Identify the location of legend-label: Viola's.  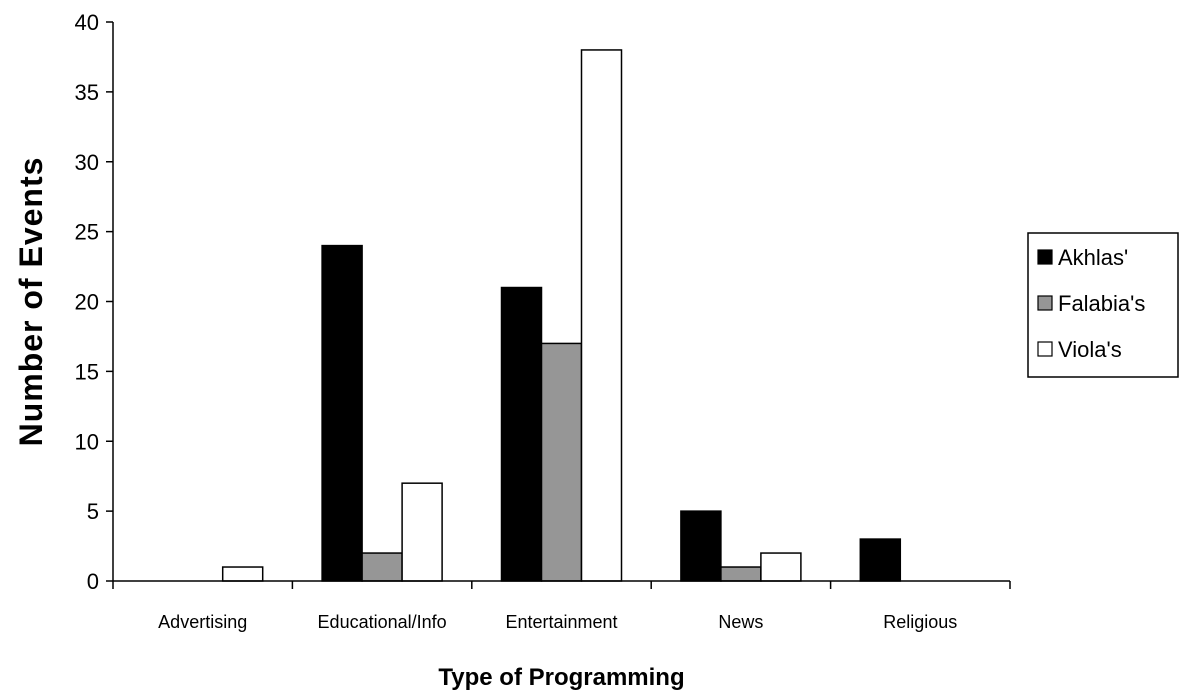
(1090, 349).